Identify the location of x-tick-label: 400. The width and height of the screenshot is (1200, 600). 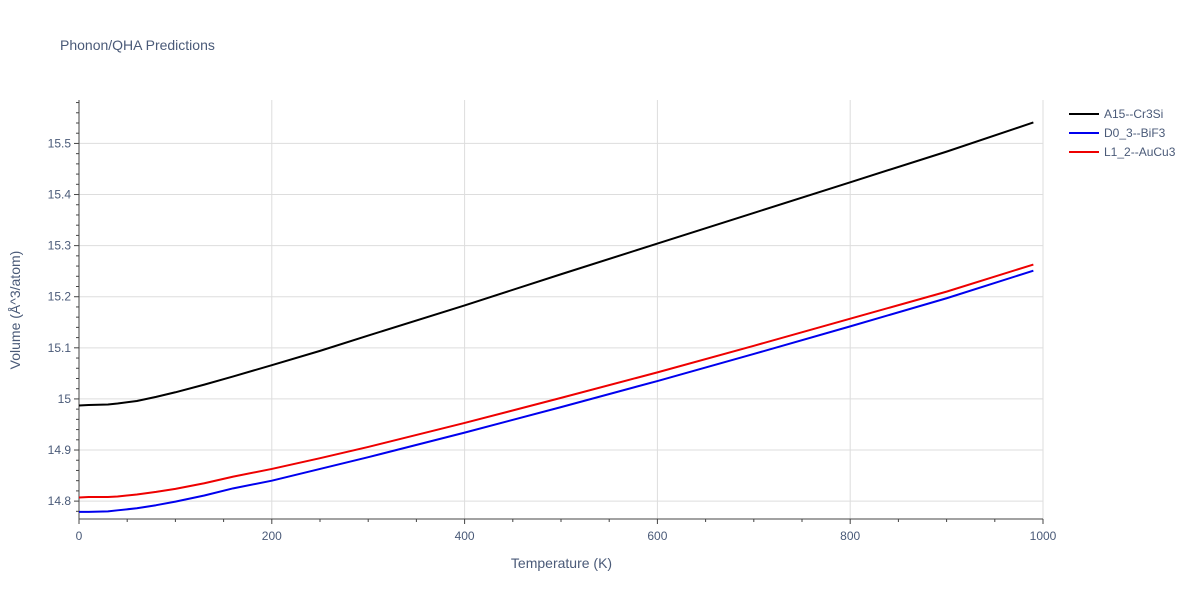
(465, 536).